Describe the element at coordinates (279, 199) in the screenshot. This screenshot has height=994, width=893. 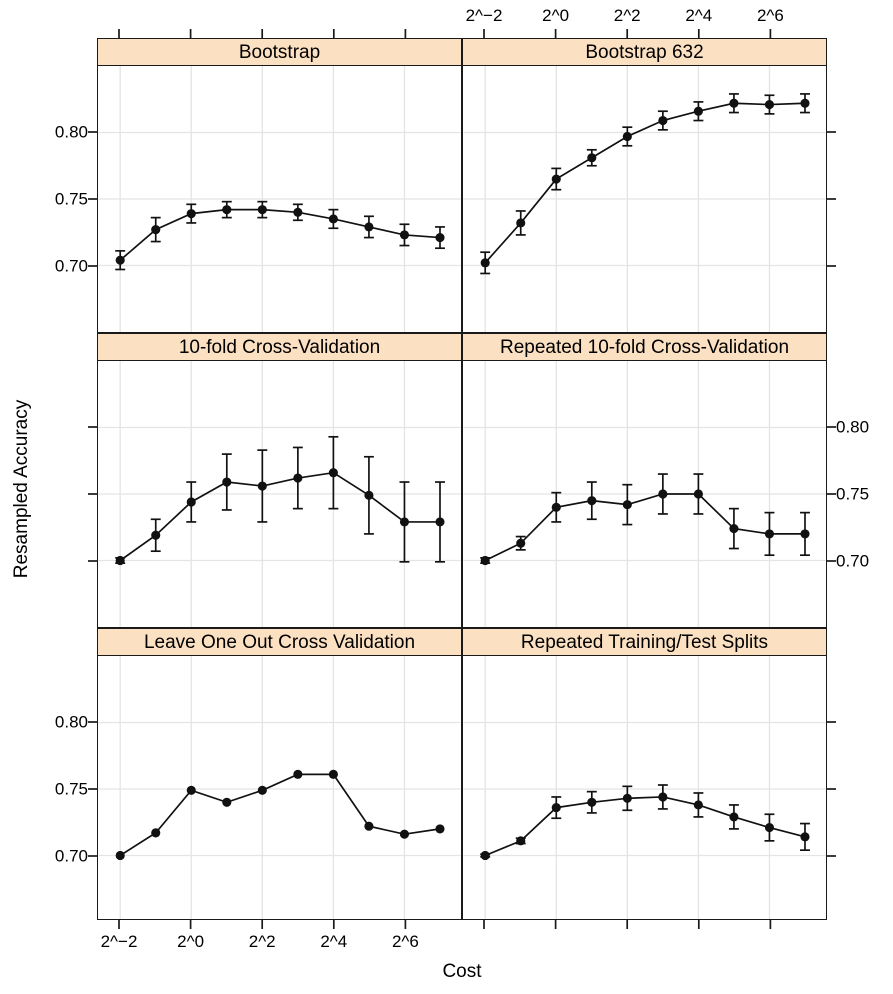
I see `plot-bootstrap` at that location.